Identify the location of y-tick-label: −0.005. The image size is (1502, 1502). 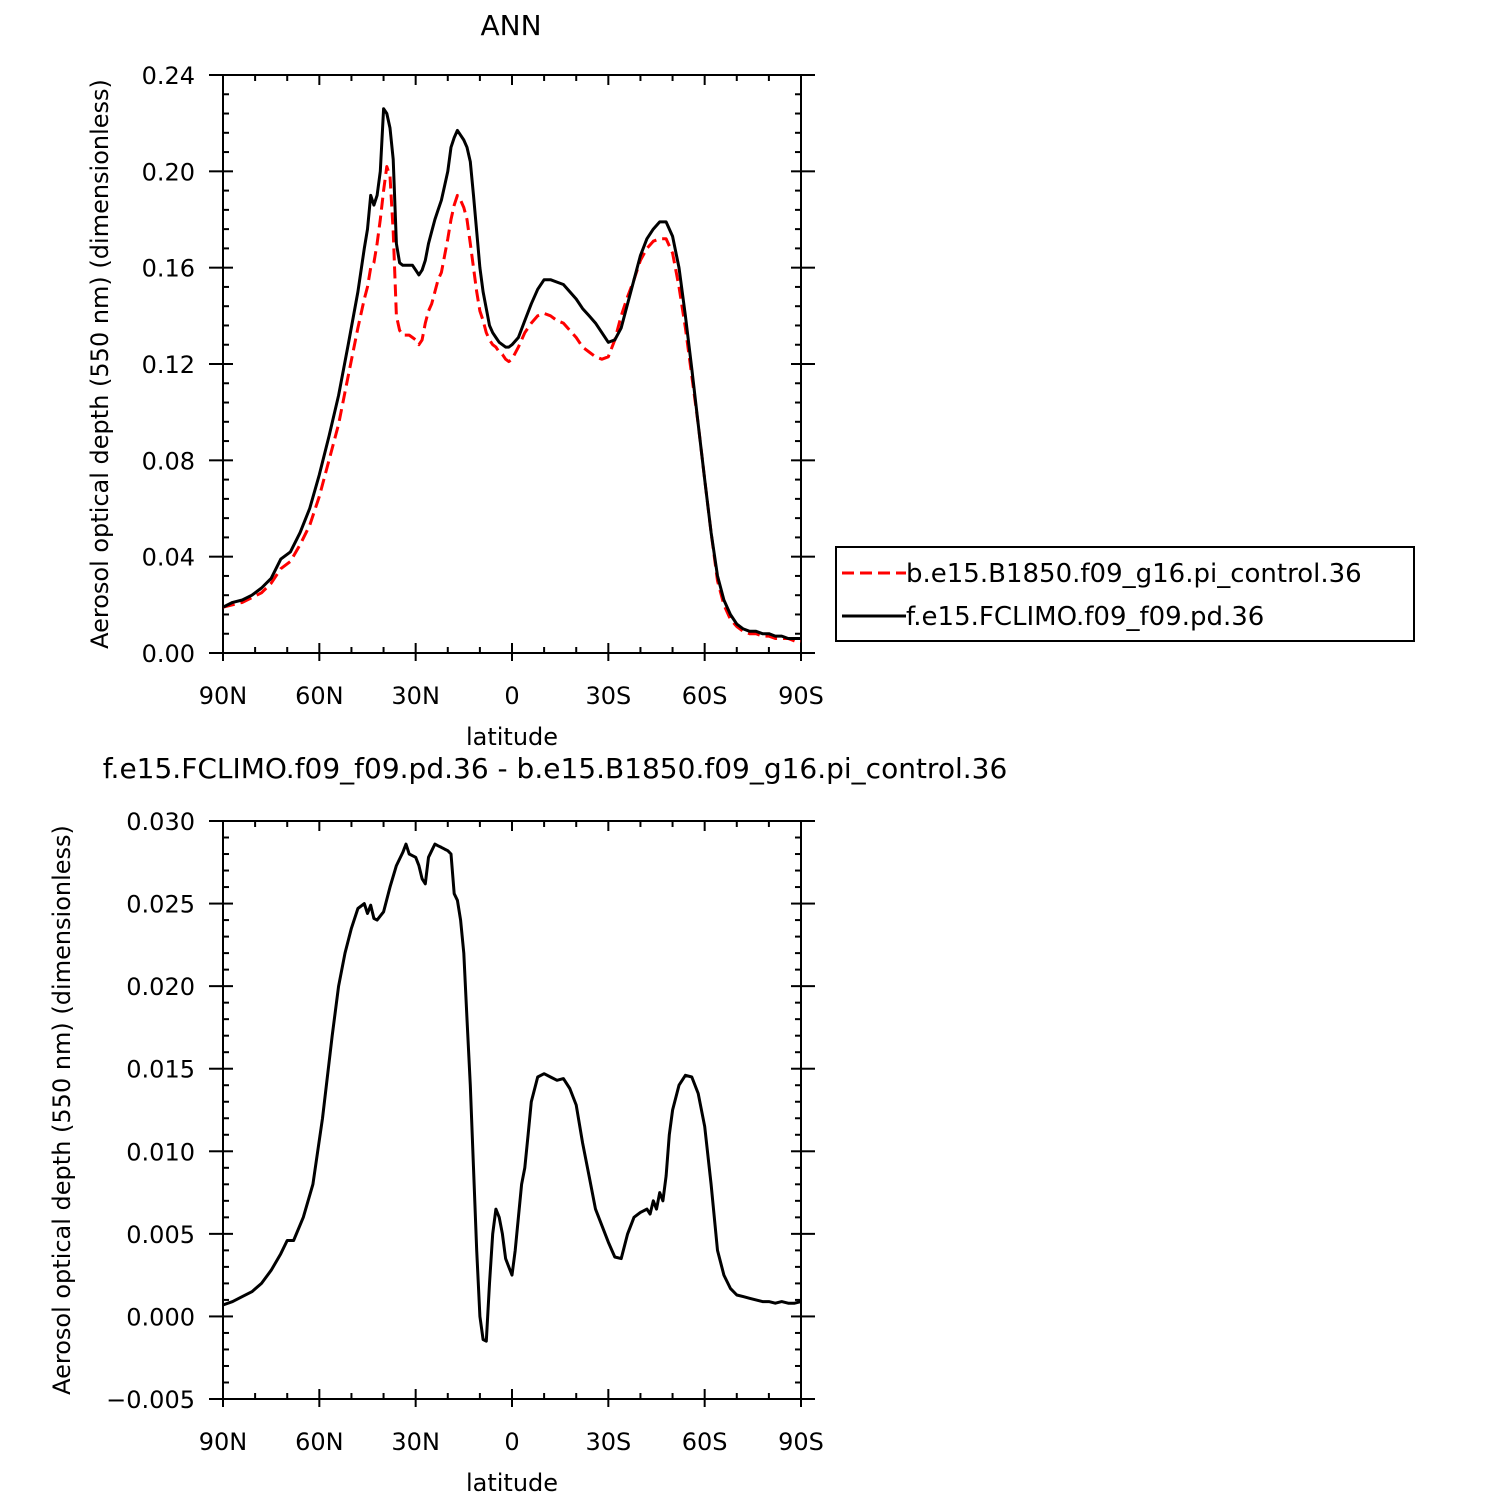
(150, 1400).